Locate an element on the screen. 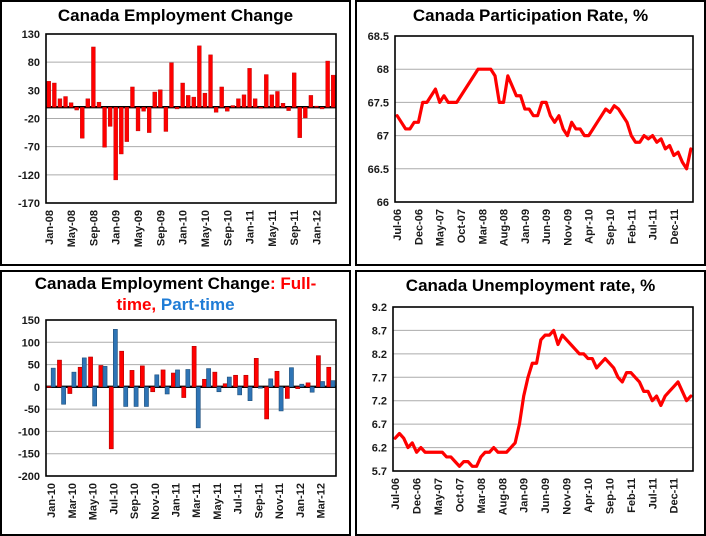 The height and width of the screenshot is (536, 706). svg-text: -70 is located at coordinates (32, 148).